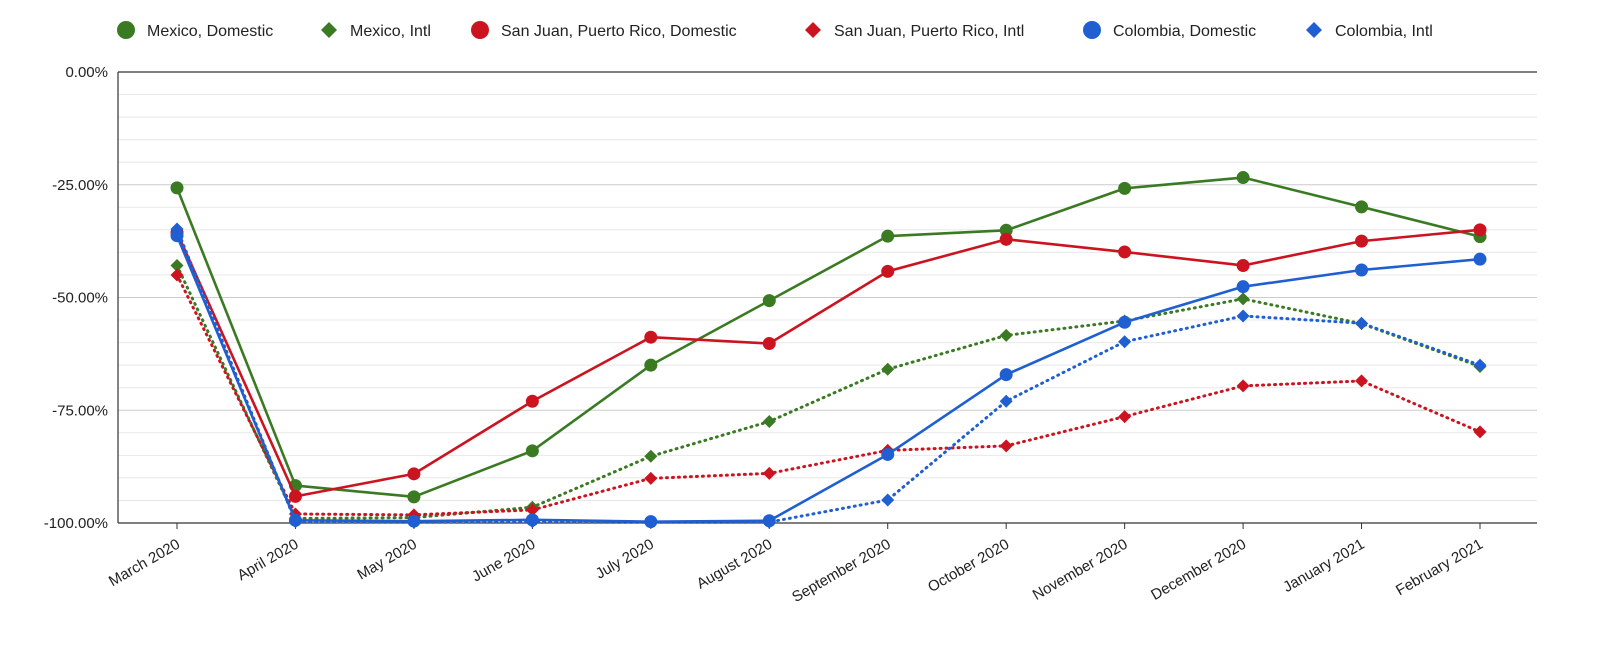  I want to click on legend-item: Colombia, Domestic, so click(1169, 30).